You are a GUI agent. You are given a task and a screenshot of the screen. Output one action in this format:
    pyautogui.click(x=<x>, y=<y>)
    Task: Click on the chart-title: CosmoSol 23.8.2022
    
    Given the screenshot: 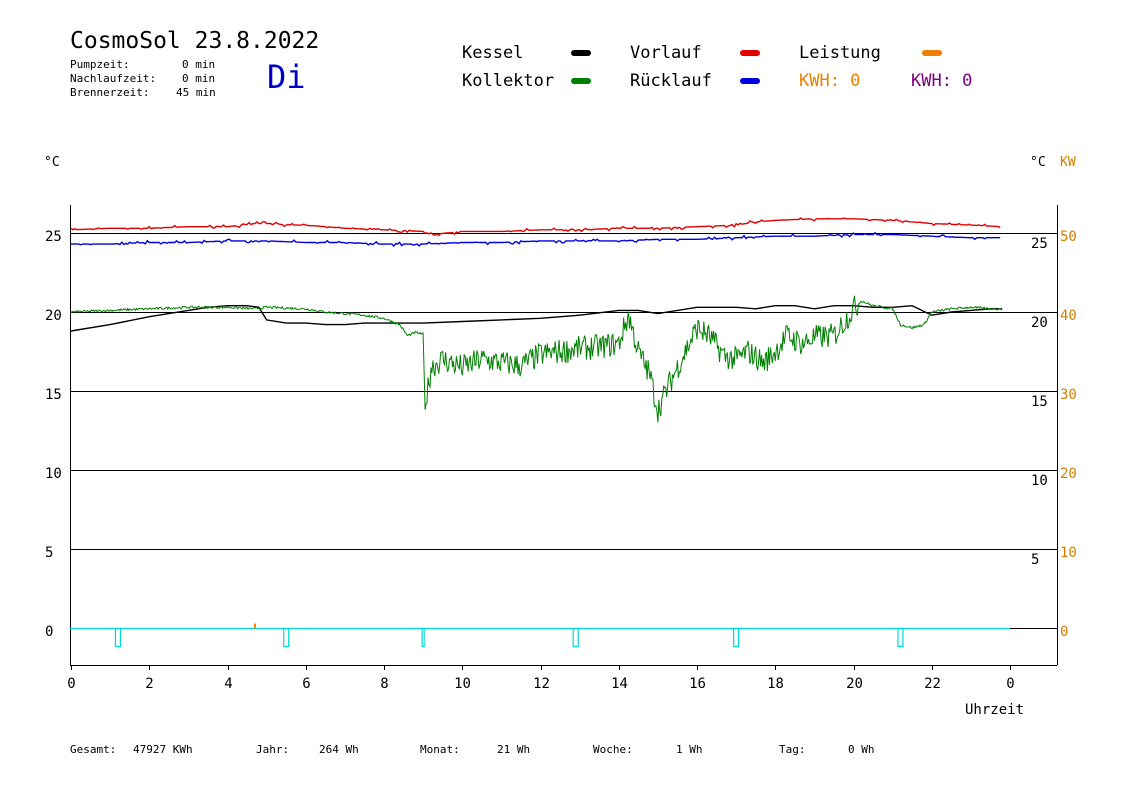 What is the action you would take?
    pyautogui.click(x=195, y=41)
    